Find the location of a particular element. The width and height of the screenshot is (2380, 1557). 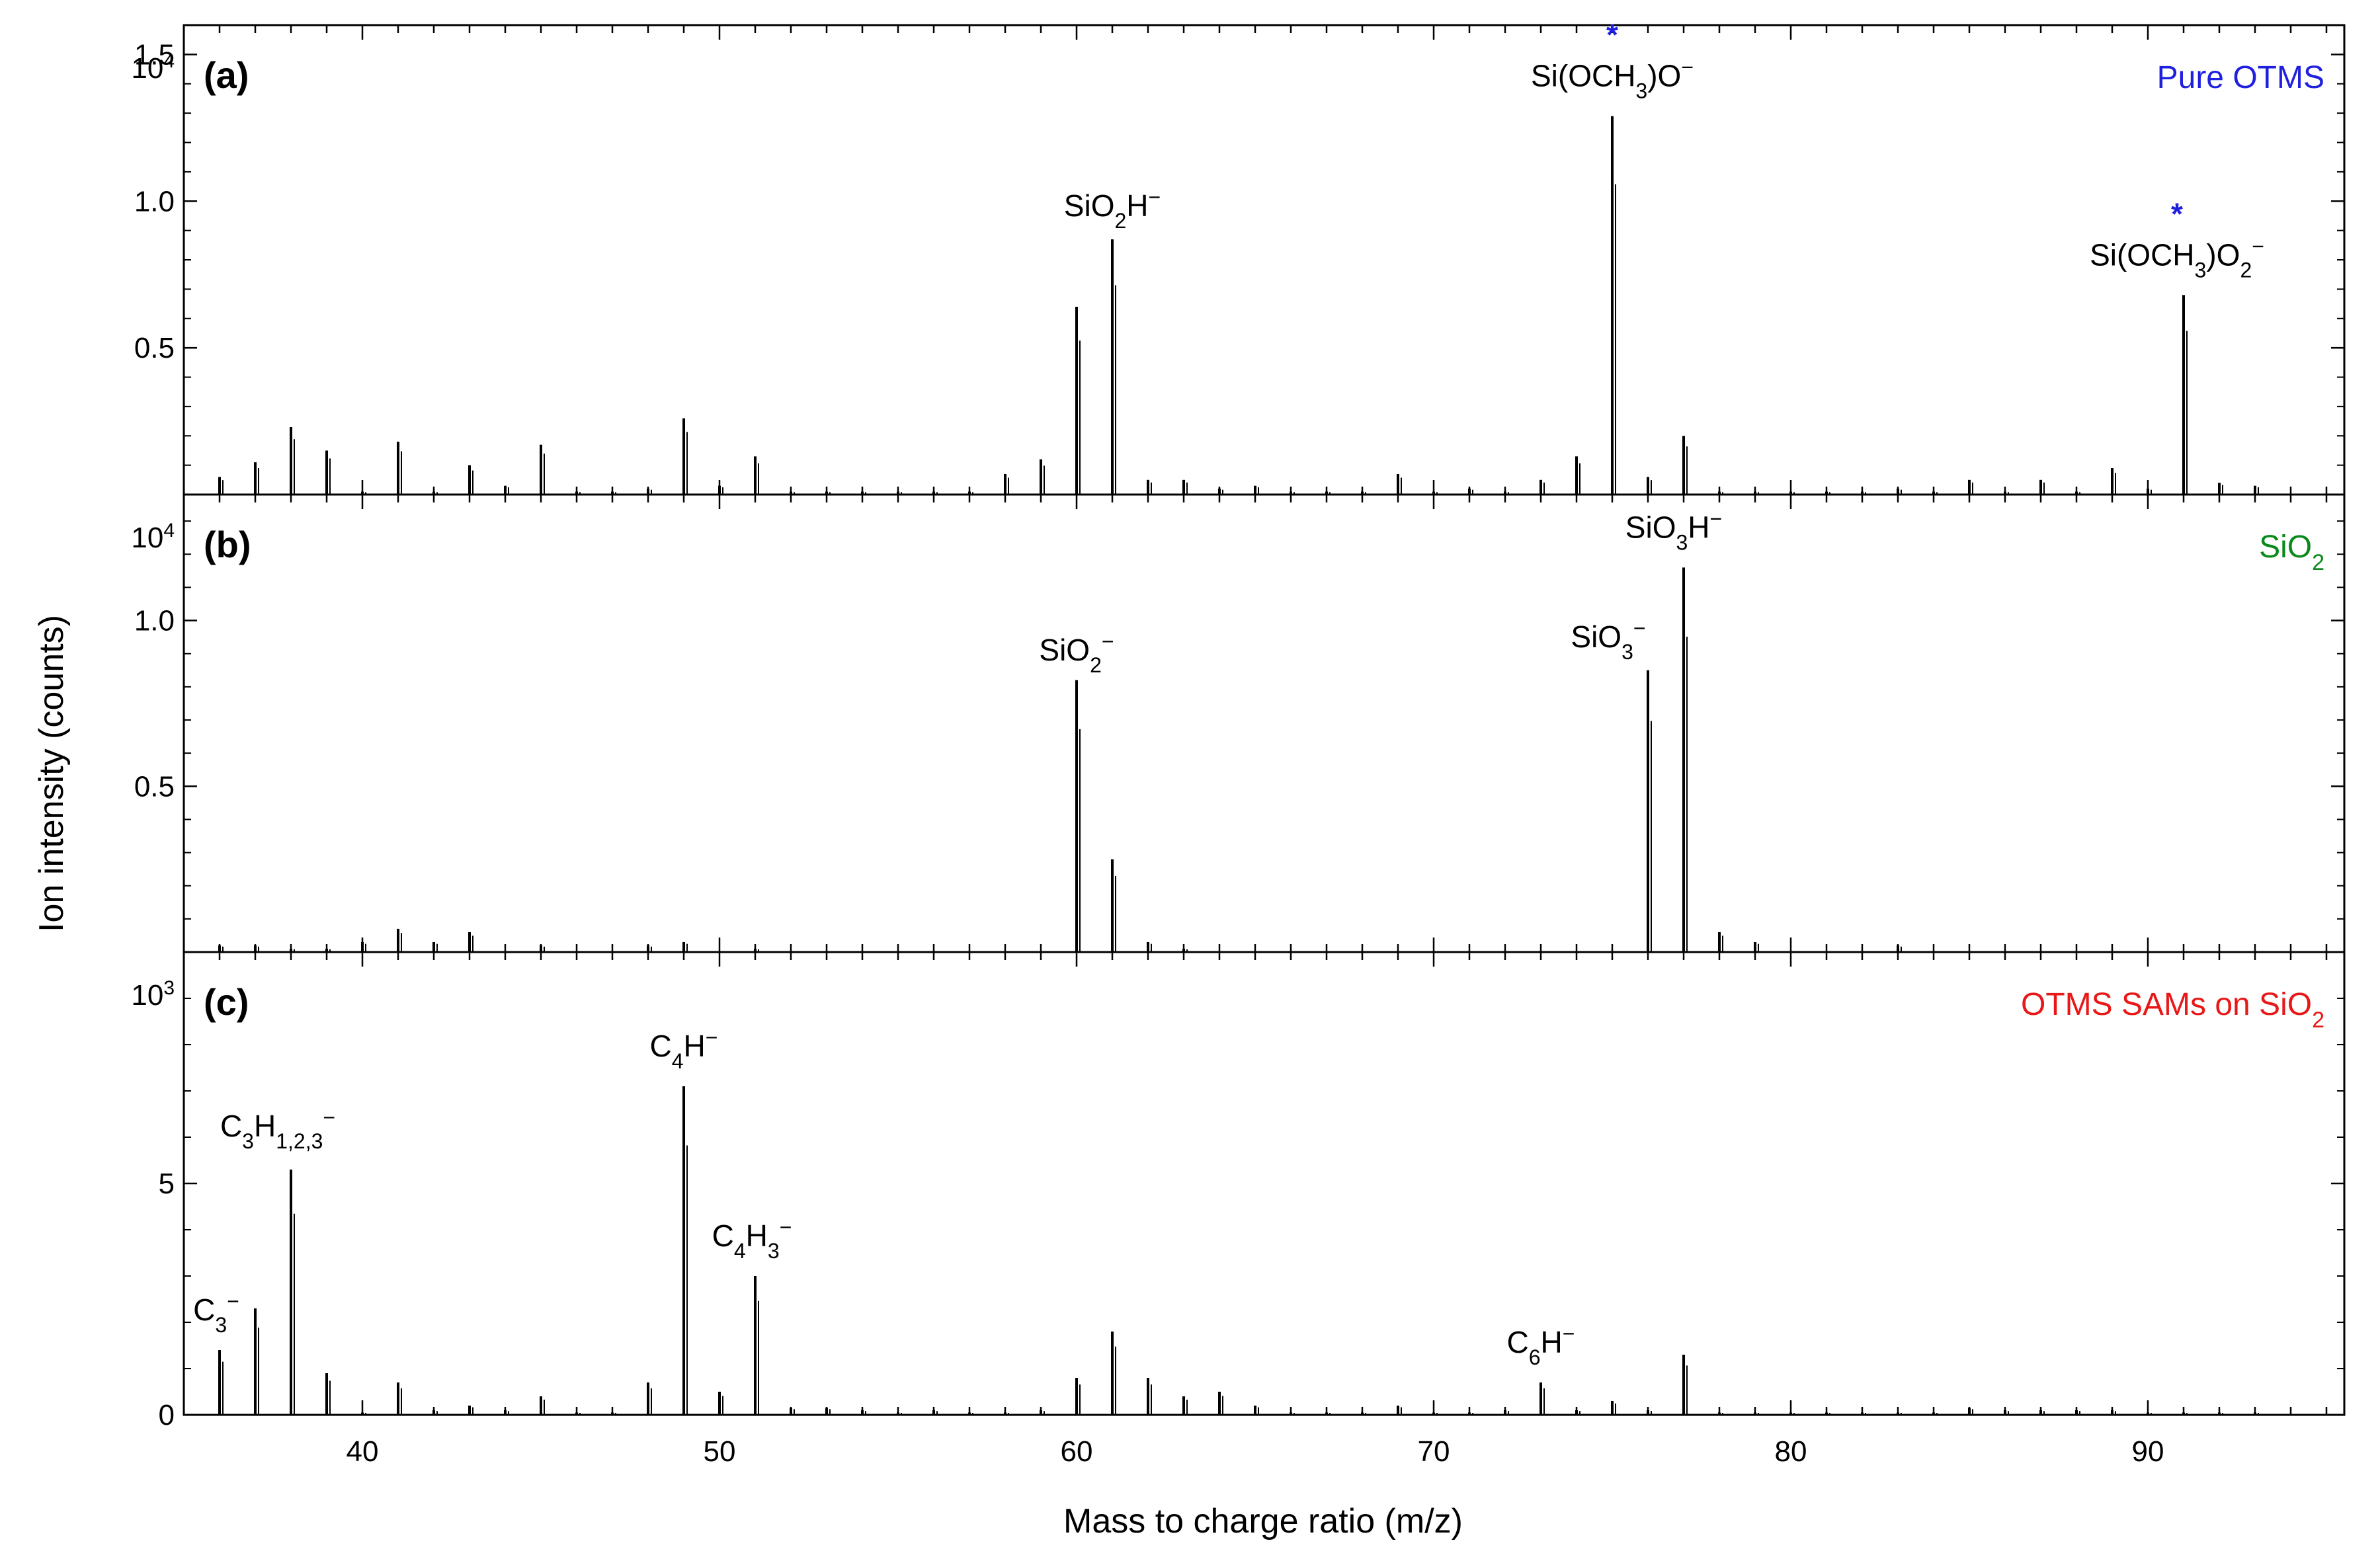

peak-label: Si(OCH3)O− is located at coordinates (1612, 79).